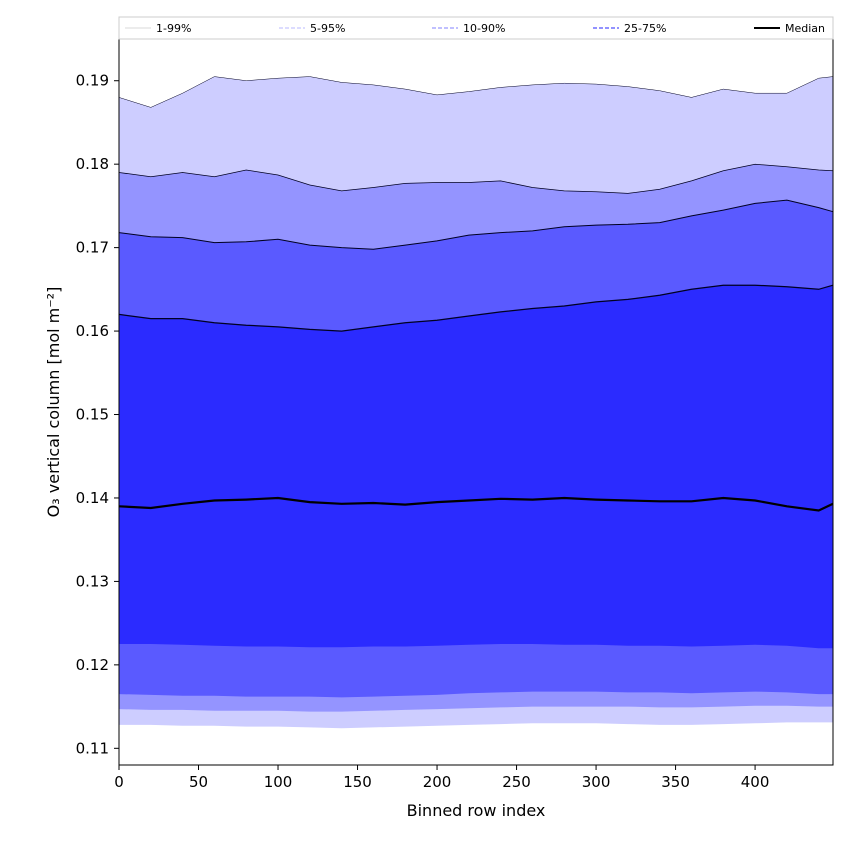 This screenshot has width=850, height=854. I want to click on y-tick-label: 0.18, so click(92, 164).